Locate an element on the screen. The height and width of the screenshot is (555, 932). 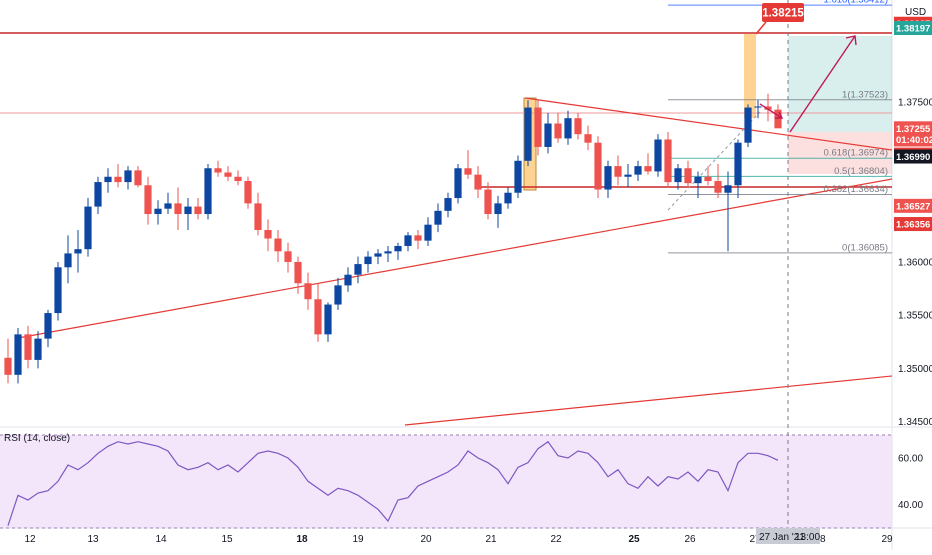
price-badge-label: 1.37255 is located at coordinates (913, 129).